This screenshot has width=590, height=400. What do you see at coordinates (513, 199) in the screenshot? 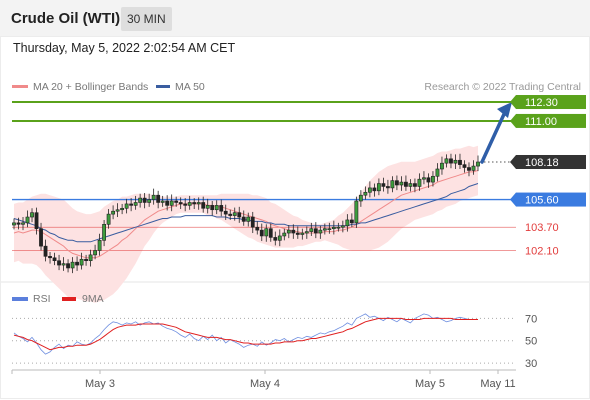
I see `pivot-level-tag-pointer` at bounding box center [513, 199].